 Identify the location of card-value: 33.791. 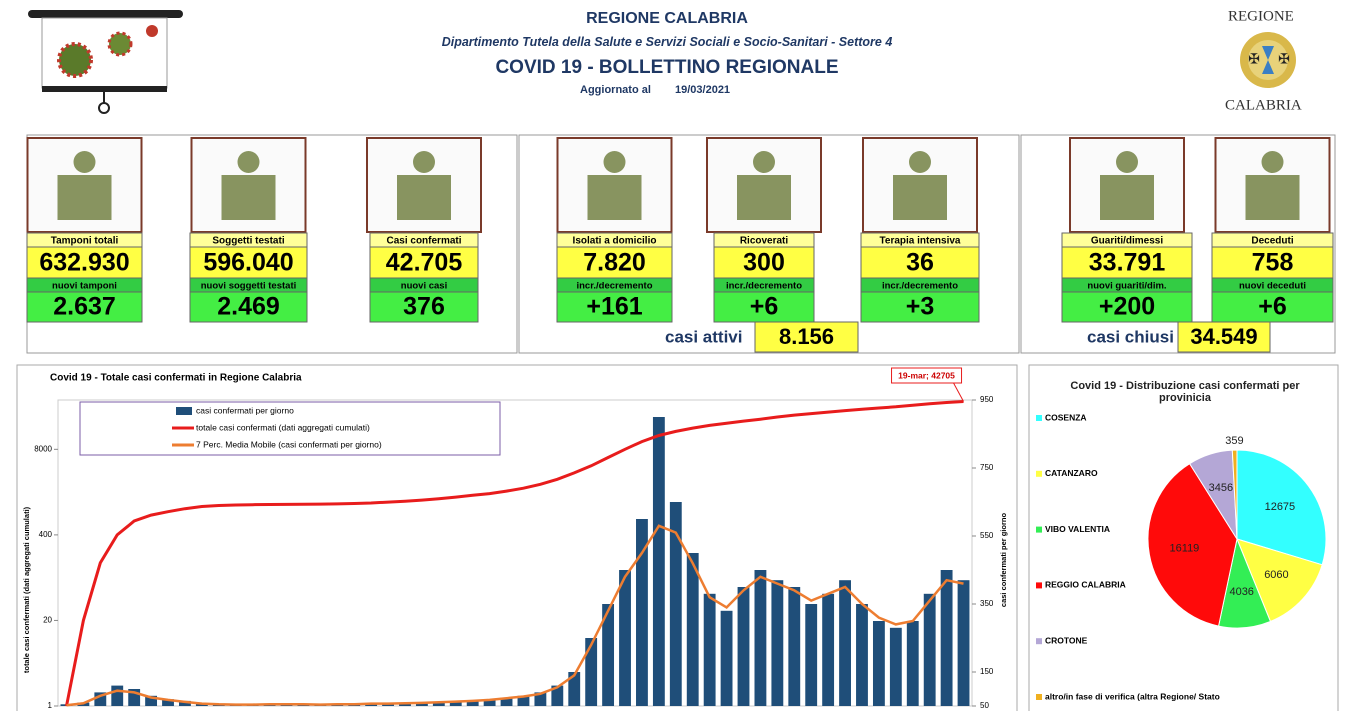
(1127, 263).